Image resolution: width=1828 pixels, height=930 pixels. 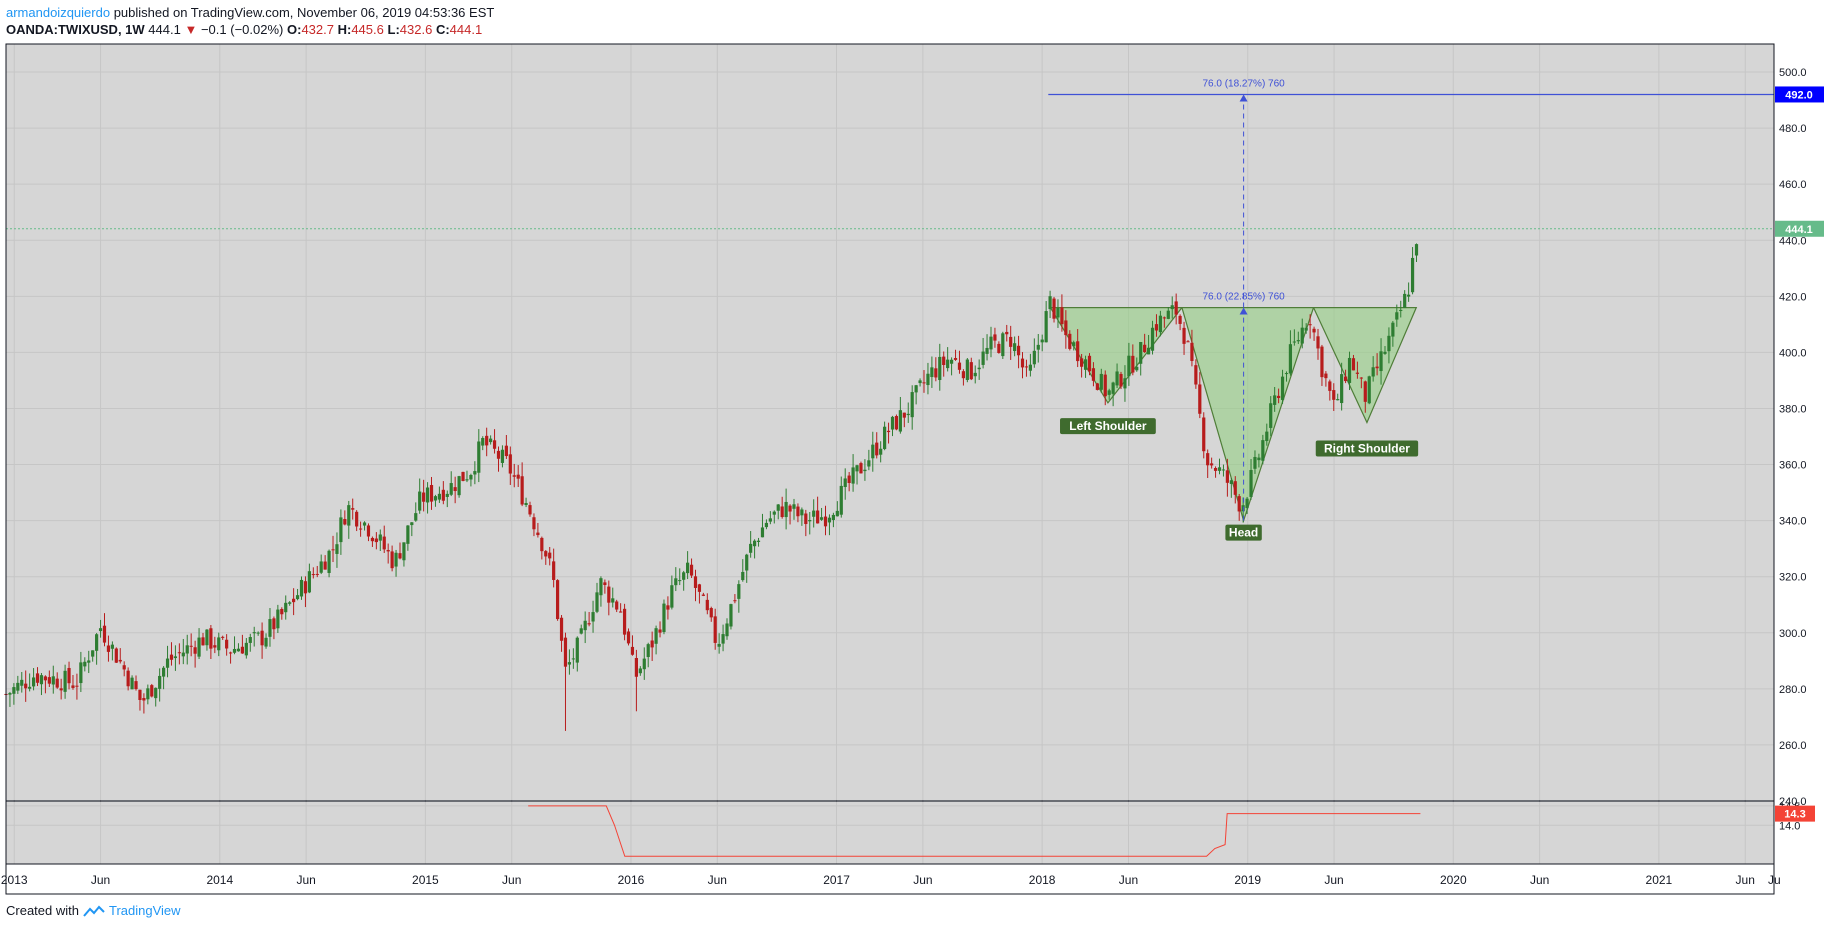 I want to click on tradingview-logo-icon, so click(x=94, y=911).